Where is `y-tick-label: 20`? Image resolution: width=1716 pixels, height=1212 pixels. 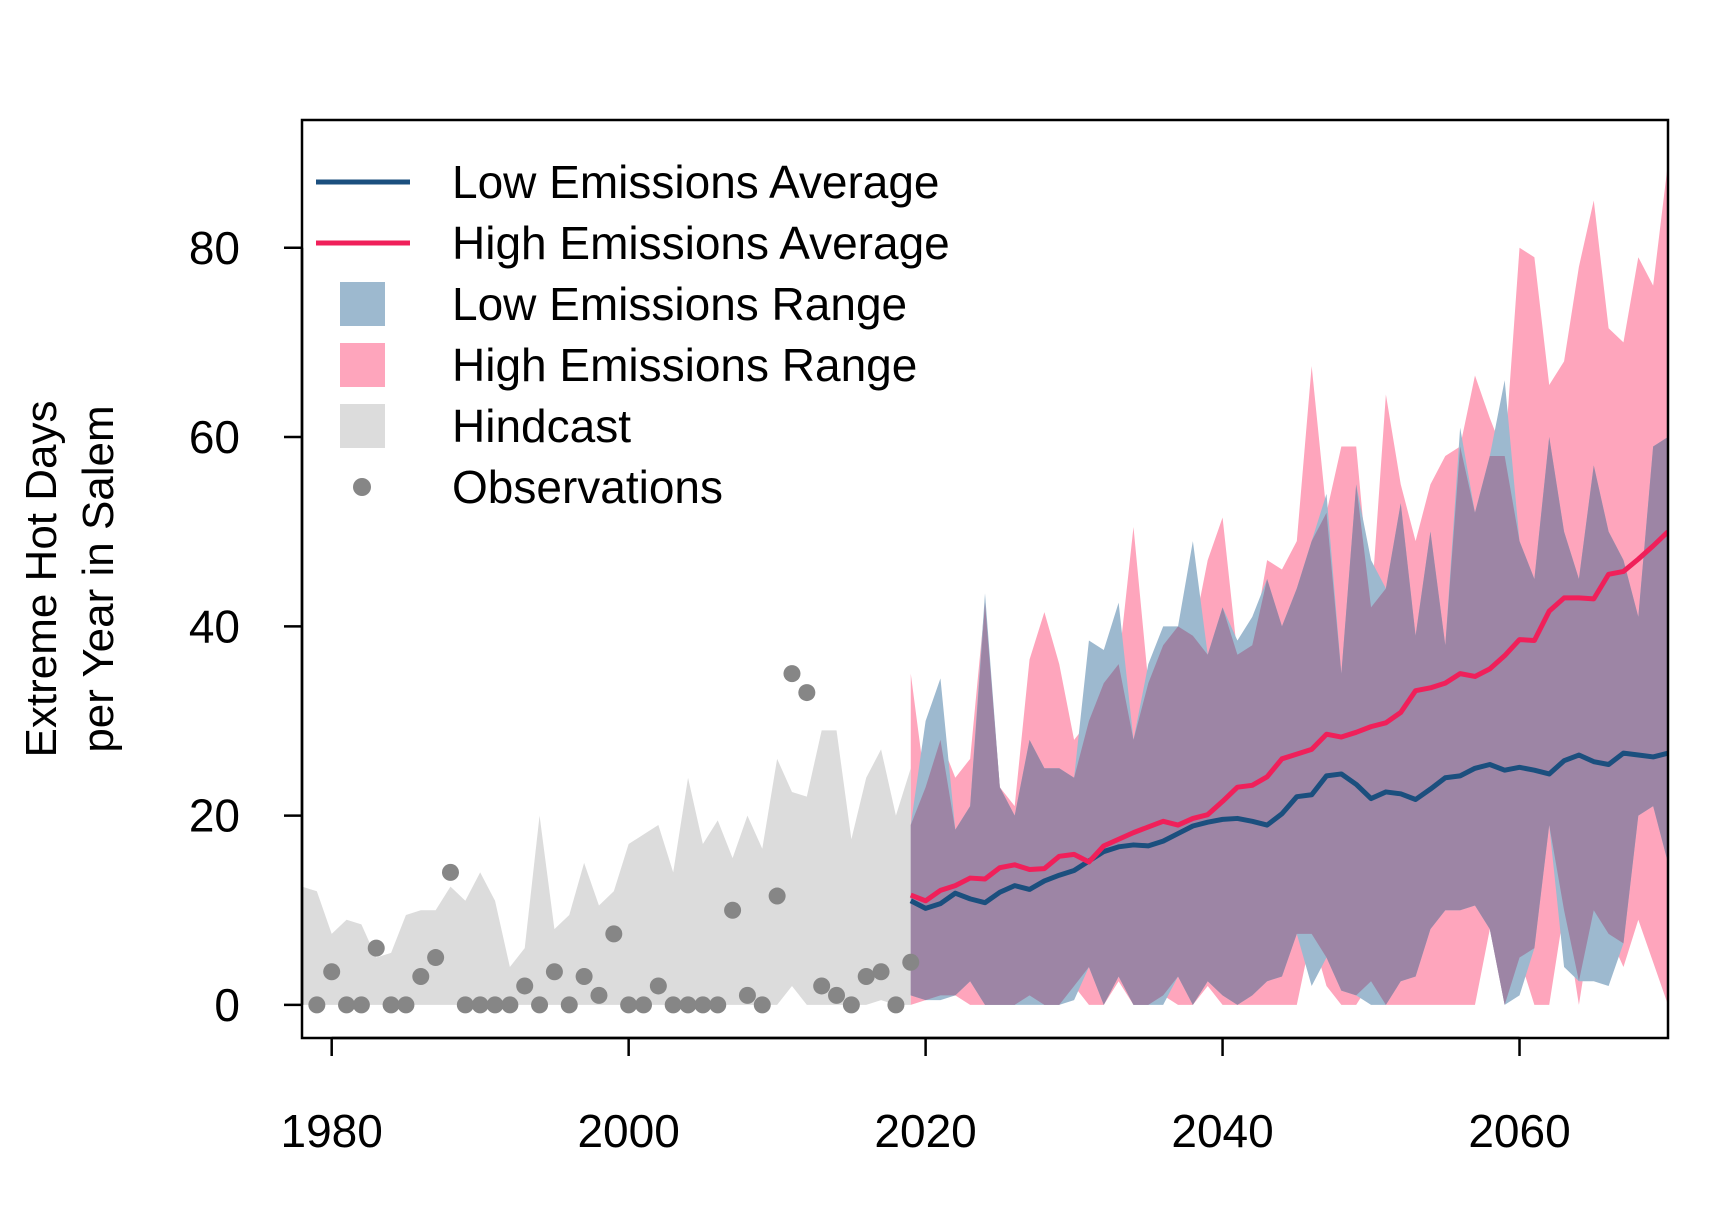 y-tick-label: 20 is located at coordinates (214, 816).